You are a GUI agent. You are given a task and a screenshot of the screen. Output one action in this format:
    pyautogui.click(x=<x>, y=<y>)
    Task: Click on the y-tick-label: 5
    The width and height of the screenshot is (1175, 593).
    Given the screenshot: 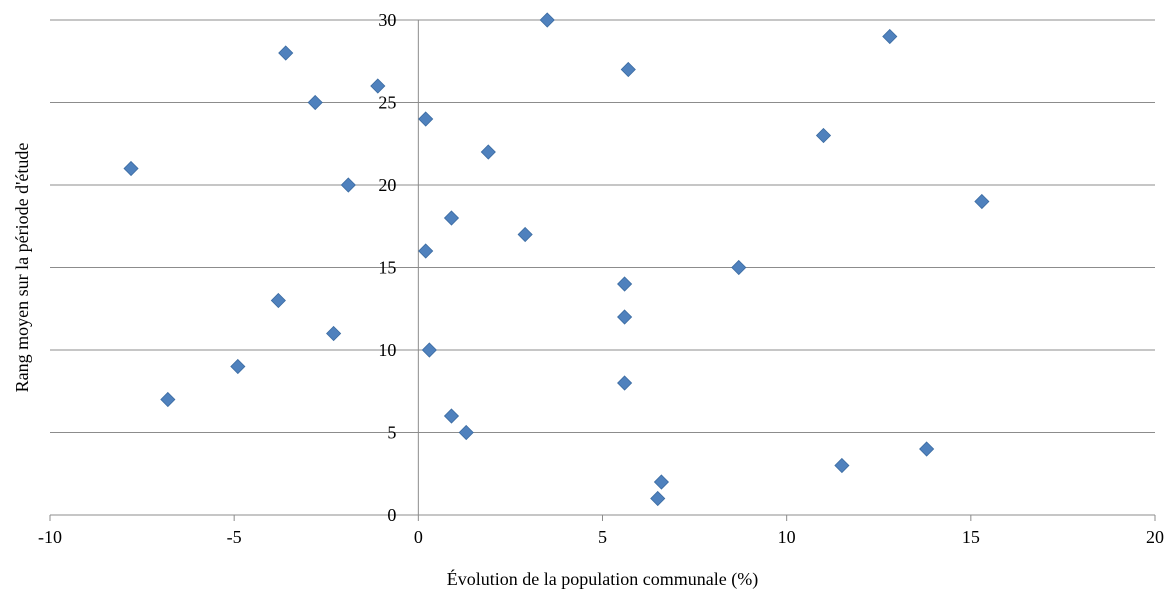 What is the action you would take?
    pyautogui.click(x=391, y=433)
    